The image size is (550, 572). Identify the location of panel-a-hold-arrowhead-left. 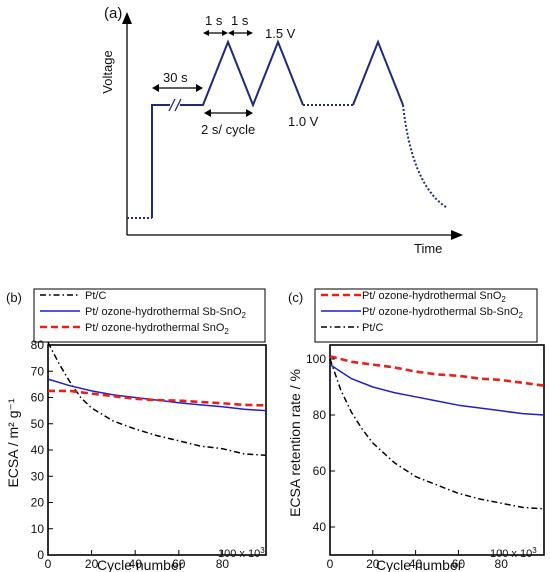
(155, 88).